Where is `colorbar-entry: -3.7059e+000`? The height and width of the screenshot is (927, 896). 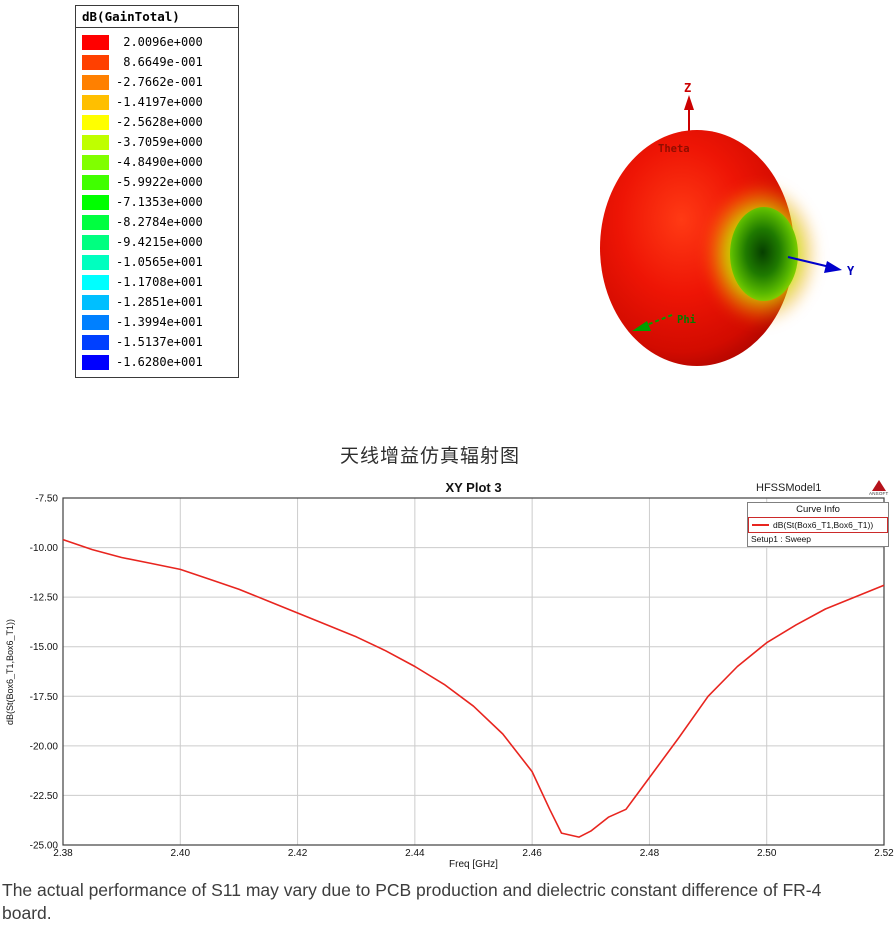
colorbar-entry: -3.7059e+000 is located at coordinates (157, 142).